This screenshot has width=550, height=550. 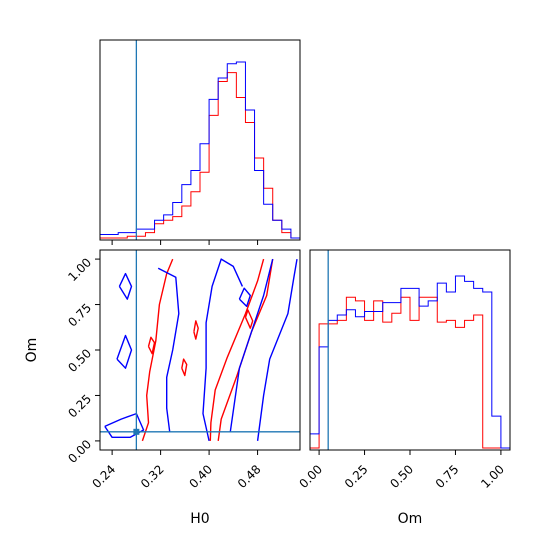 What do you see at coordinates (401, 476) in the screenshot?
I see `om-tick-label: 0.50` at bounding box center [401, 476].